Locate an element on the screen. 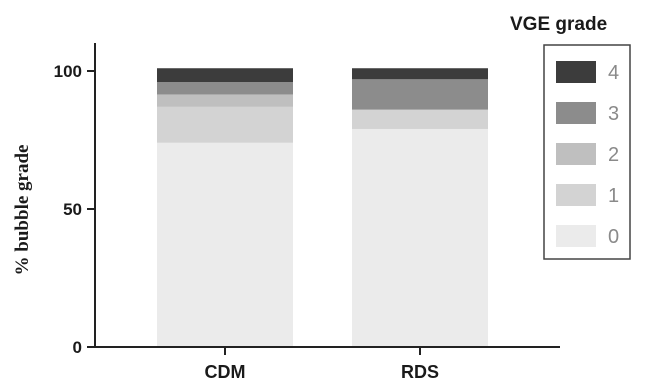 This screenshot has height=383, width=648. legend-items: 4 3 2 1 0 is located at coordinates (587, 154).